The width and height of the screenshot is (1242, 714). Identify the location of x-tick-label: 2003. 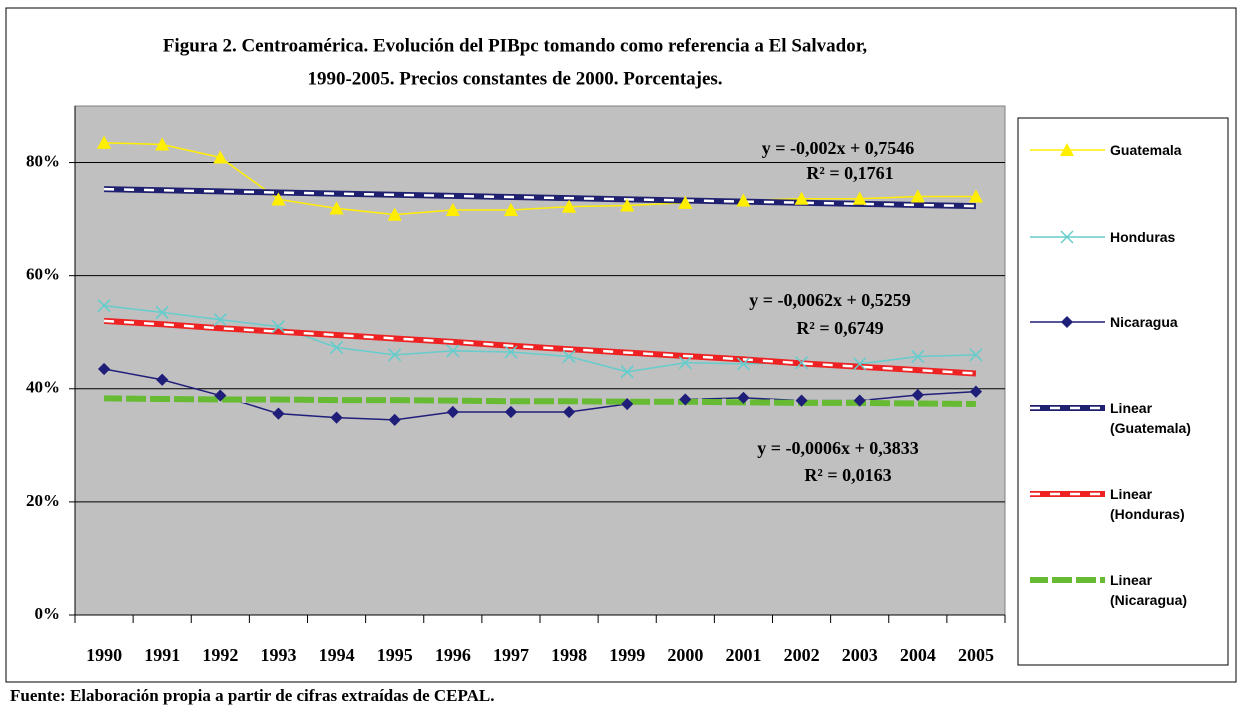
(860, 655).